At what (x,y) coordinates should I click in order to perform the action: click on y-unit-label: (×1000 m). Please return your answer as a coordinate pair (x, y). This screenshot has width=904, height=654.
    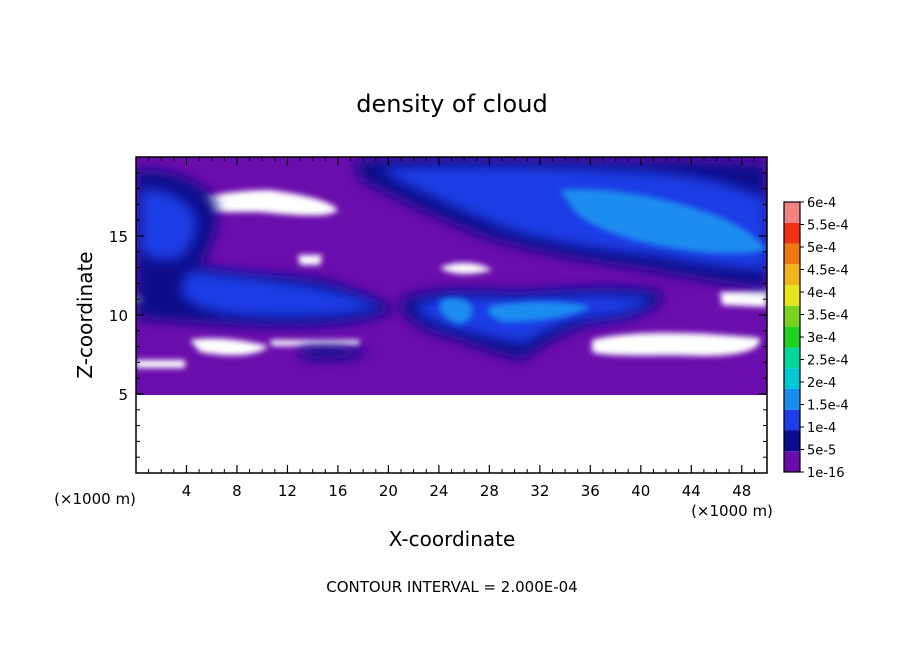
    Looking at the image, I should click on (95, 499).